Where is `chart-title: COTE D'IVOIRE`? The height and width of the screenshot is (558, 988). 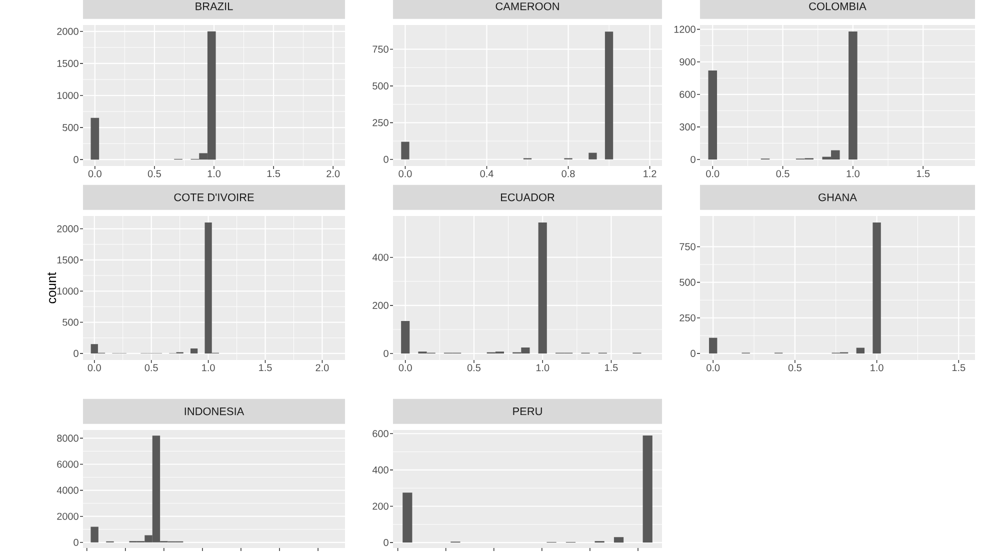
chart-title: COTE D'IVOIRE is located at coordinates (214, 197).